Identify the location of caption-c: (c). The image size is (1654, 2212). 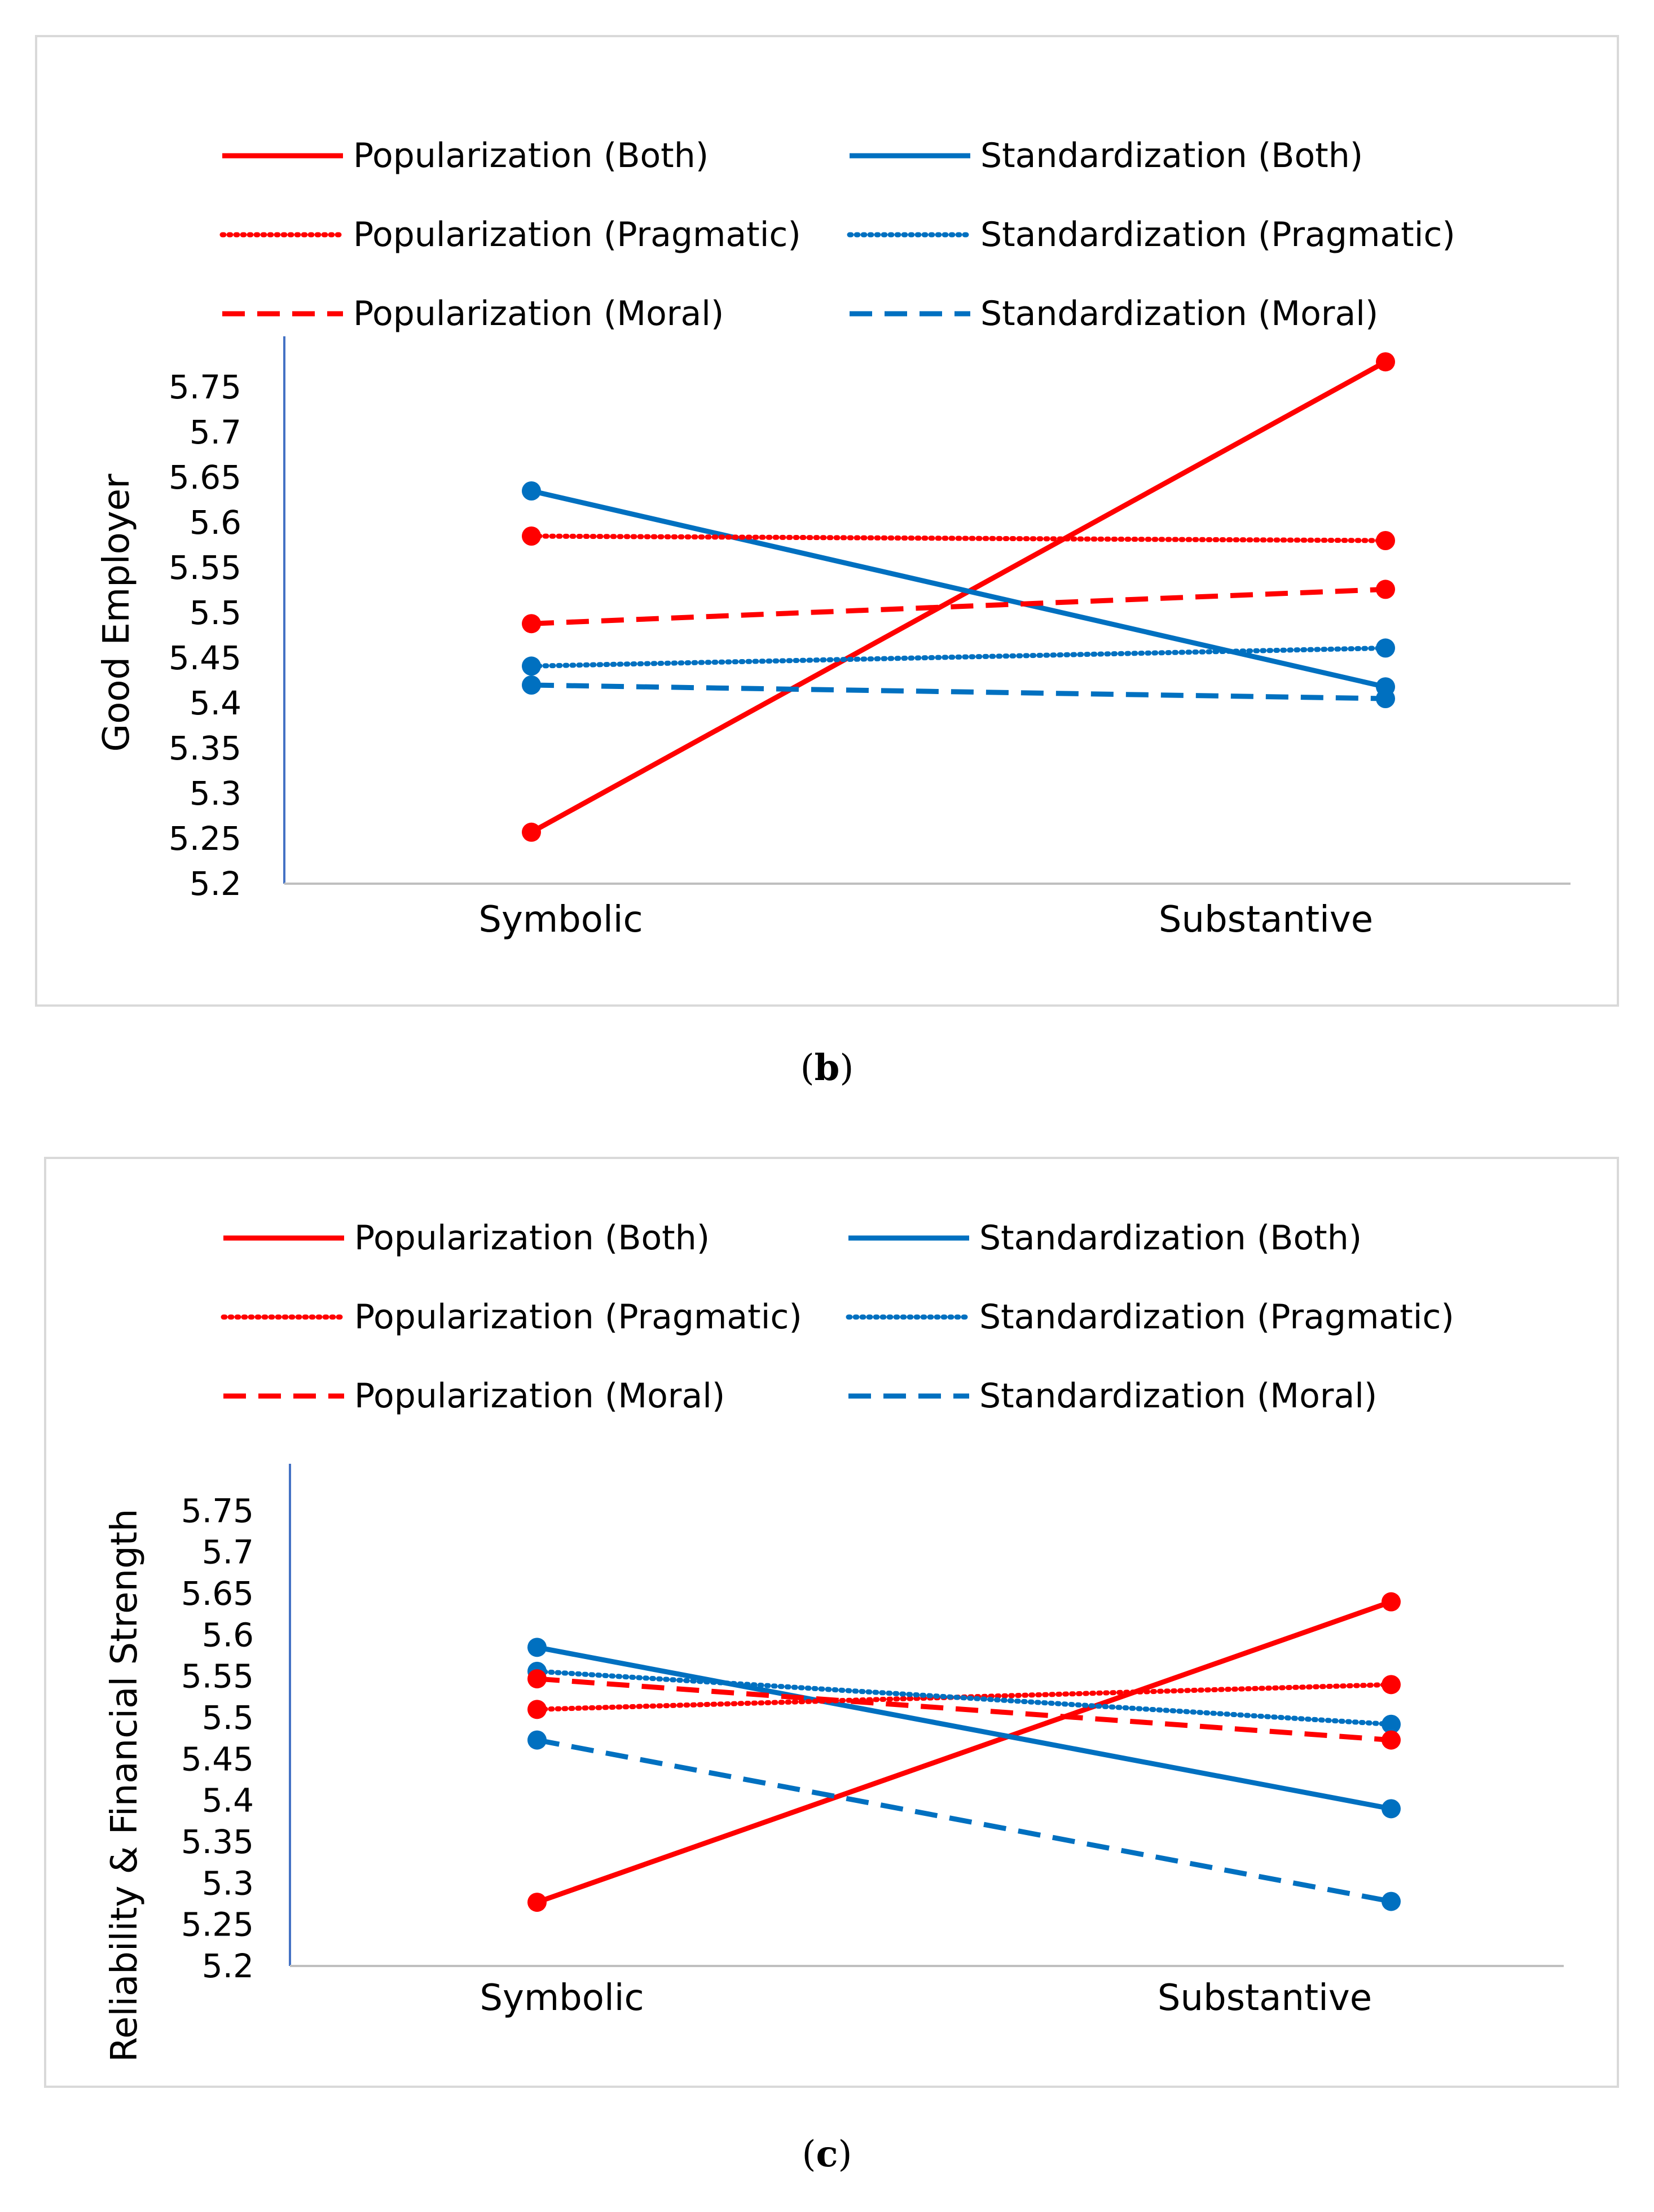
(827, 2154).